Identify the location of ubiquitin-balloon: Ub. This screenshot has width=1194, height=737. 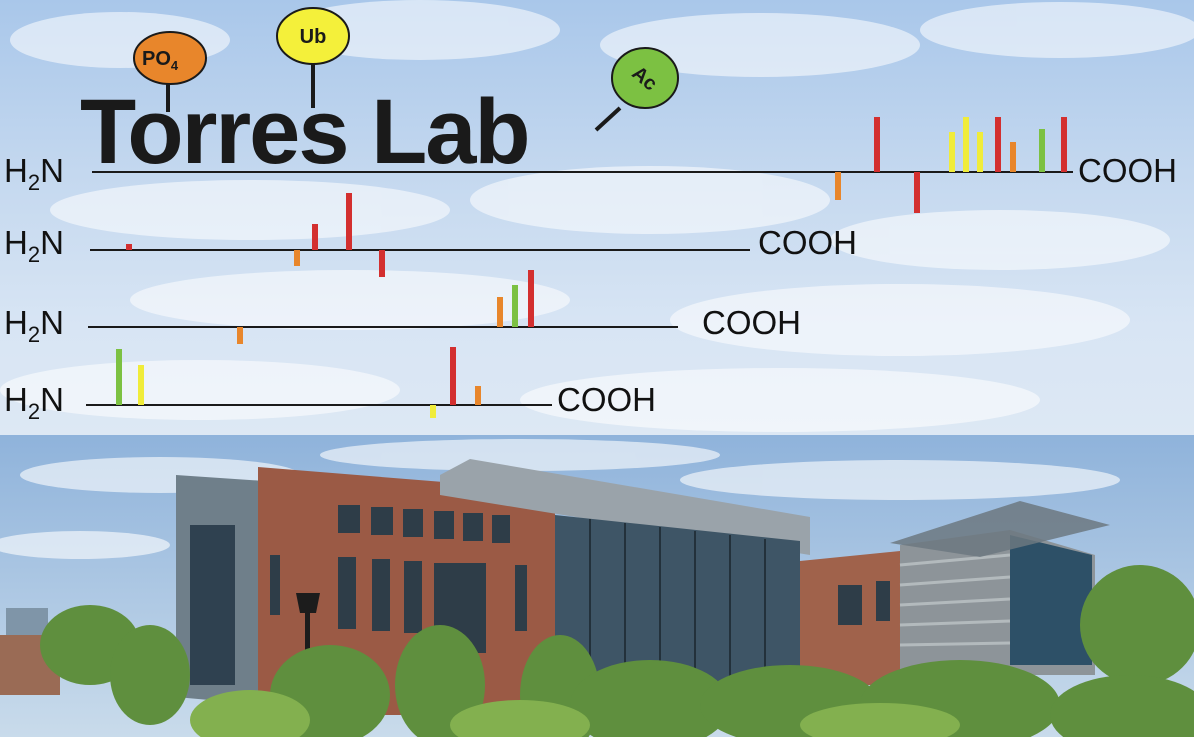
(313, 57).